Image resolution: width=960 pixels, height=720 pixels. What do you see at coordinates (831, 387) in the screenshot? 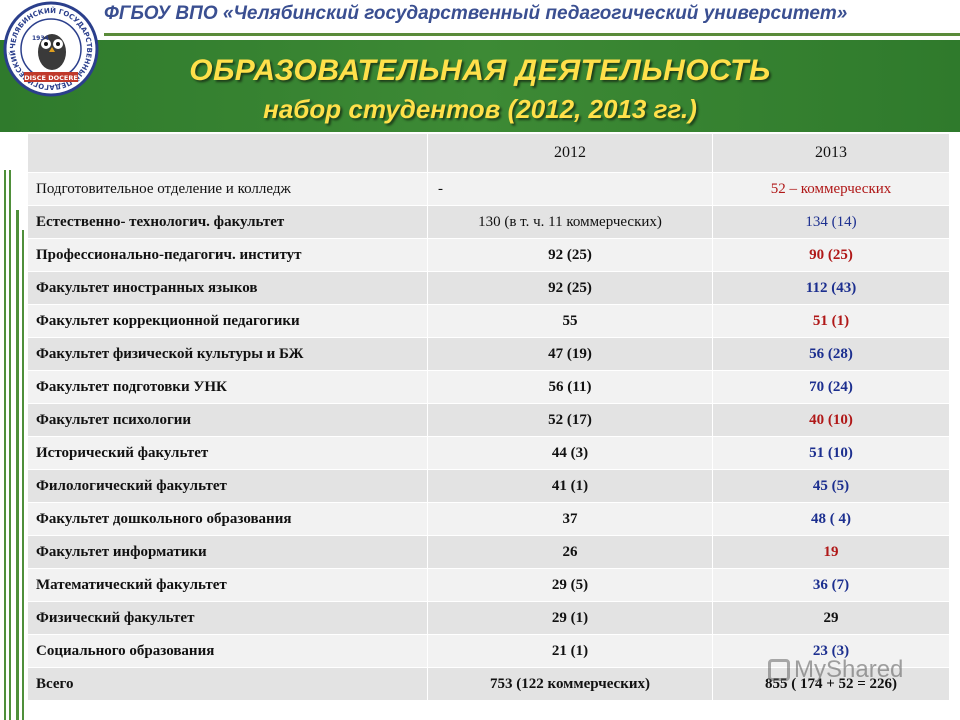
I see `value-2013: 70 (24)` at bounding box center [831, 387].